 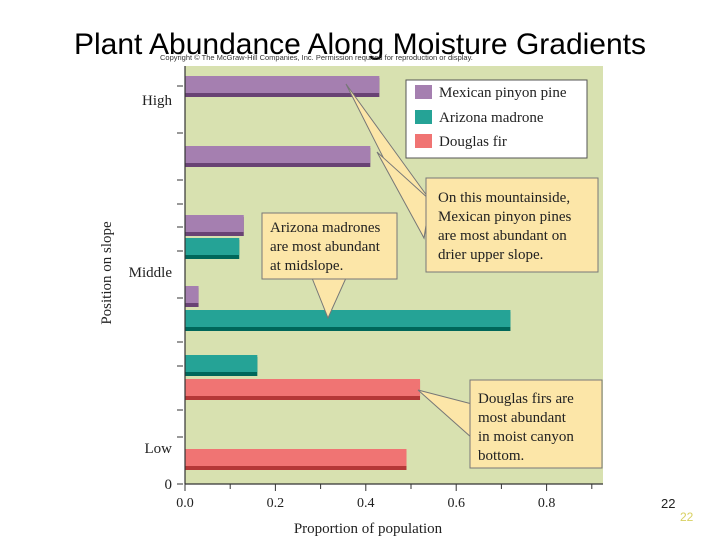 I want to click on x-tick-label: 0.6, so click(x=456, y=503).